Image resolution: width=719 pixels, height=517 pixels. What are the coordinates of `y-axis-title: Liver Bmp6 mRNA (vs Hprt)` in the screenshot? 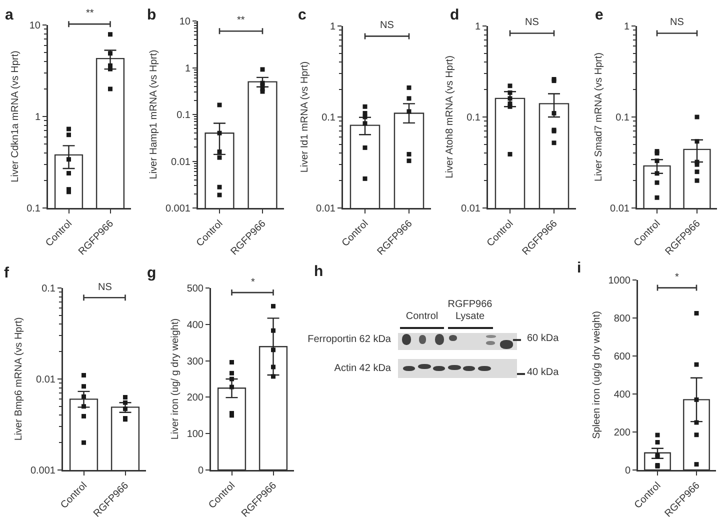 It's located at (19, 379).